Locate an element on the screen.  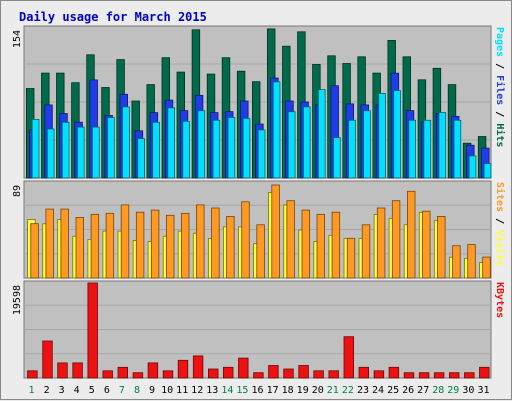
x-tick-label-day-17: 17 is located at coordinates (273, 390).